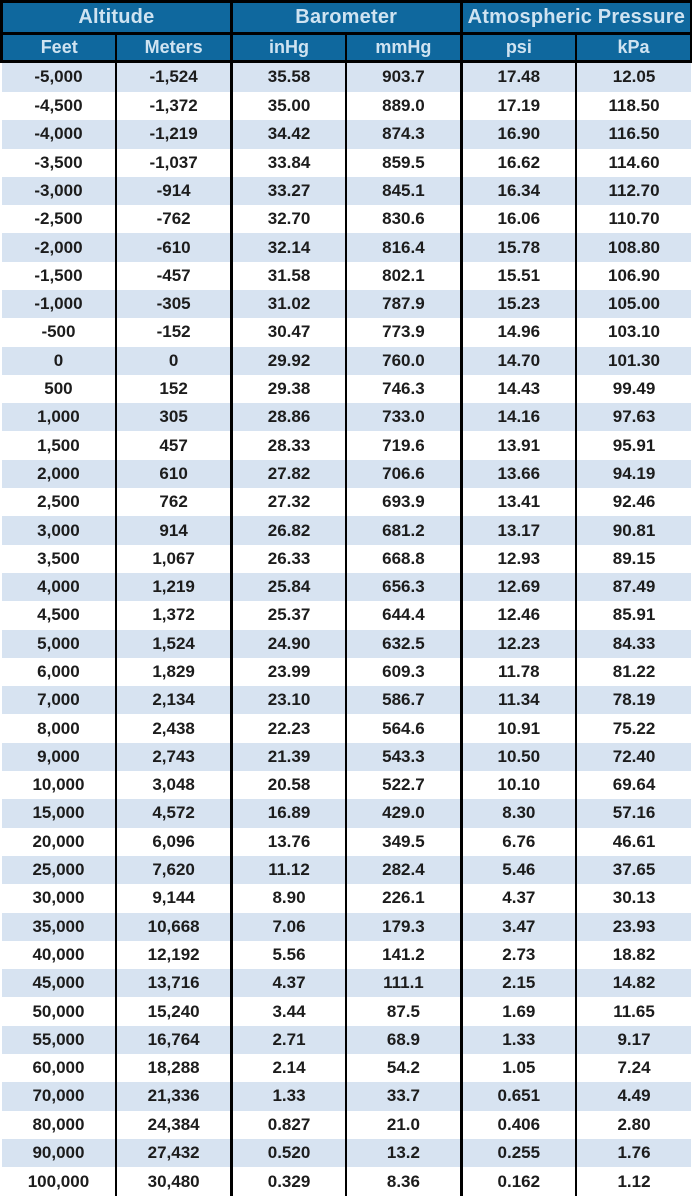 Image resolution: width=692 pixels, height=1196 pixels. I want to click on table-cell: 18.82, so click(634, 954).